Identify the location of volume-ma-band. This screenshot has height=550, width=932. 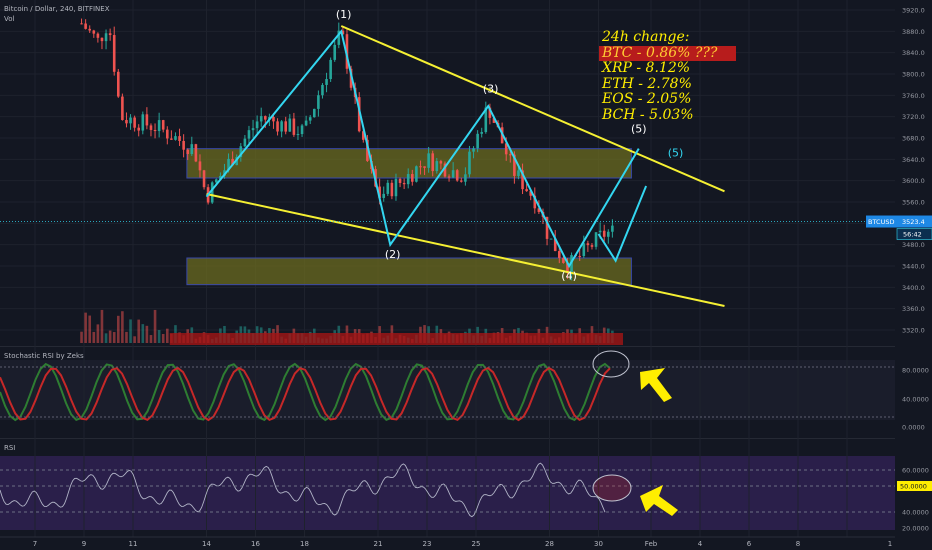
(396, 339).